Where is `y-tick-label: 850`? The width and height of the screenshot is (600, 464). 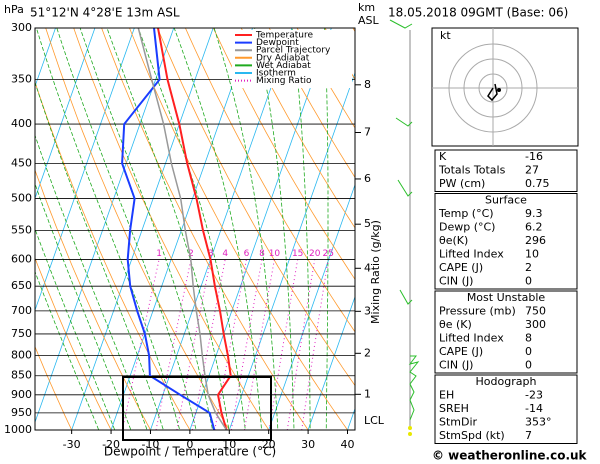 y-tick-label: 850 is located at coordinates (21, 375).